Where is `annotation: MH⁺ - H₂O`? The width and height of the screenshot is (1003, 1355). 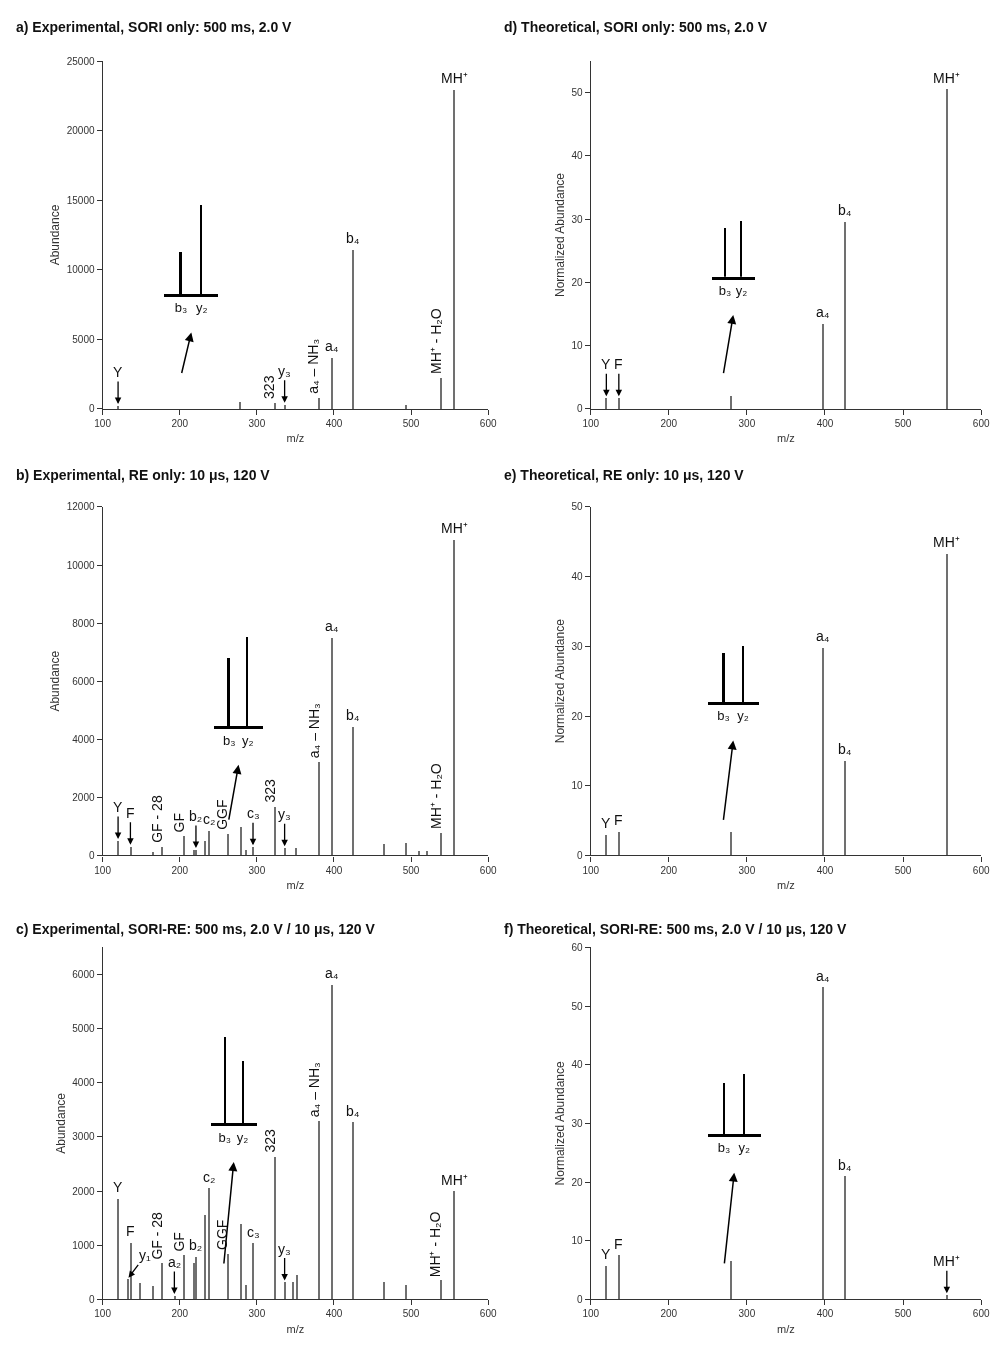 annotation: MH⁺ - H₂O is located at coordinates (435, 1244).